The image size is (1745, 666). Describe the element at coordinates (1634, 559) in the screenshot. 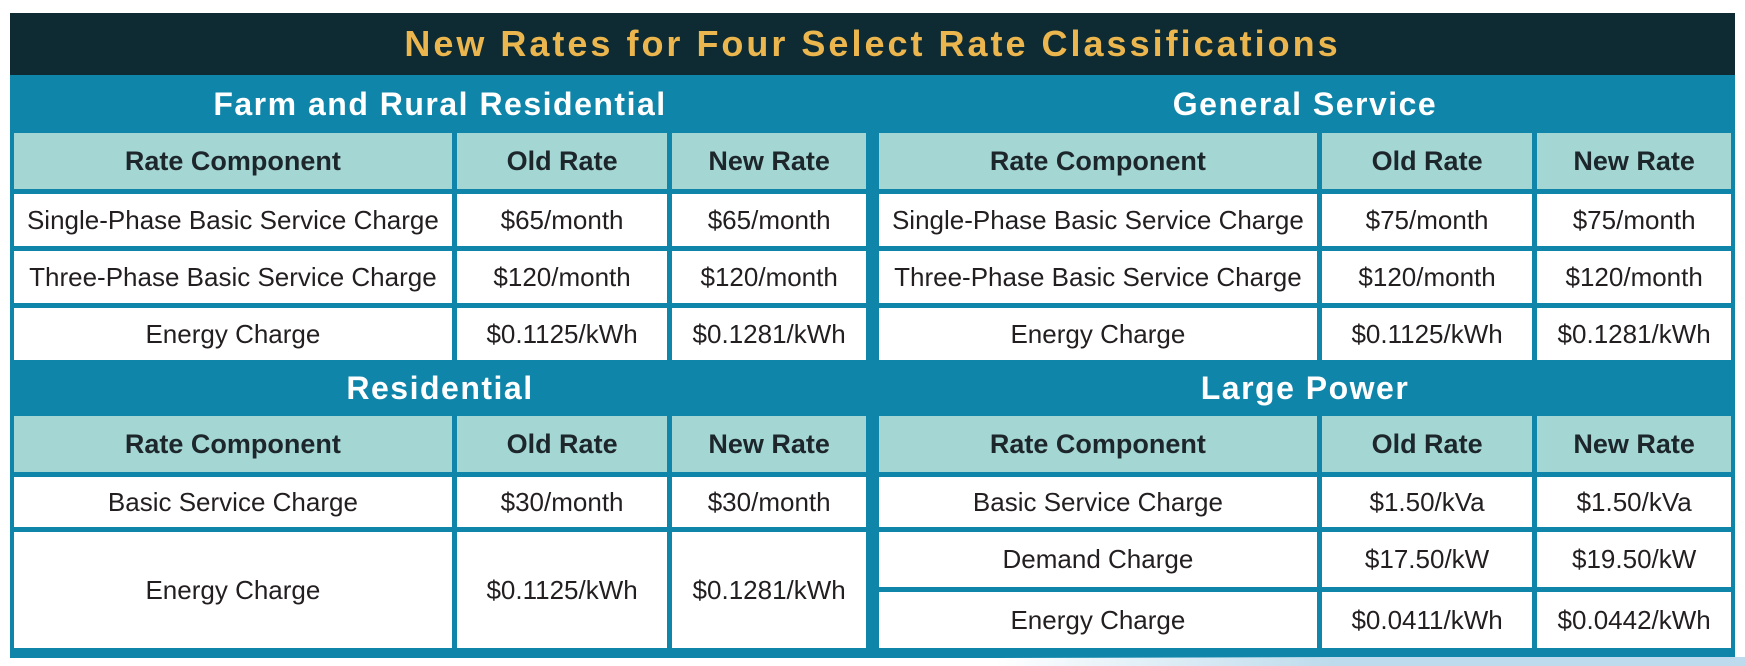

I see `table-cell: $19.50/kW` at that location.